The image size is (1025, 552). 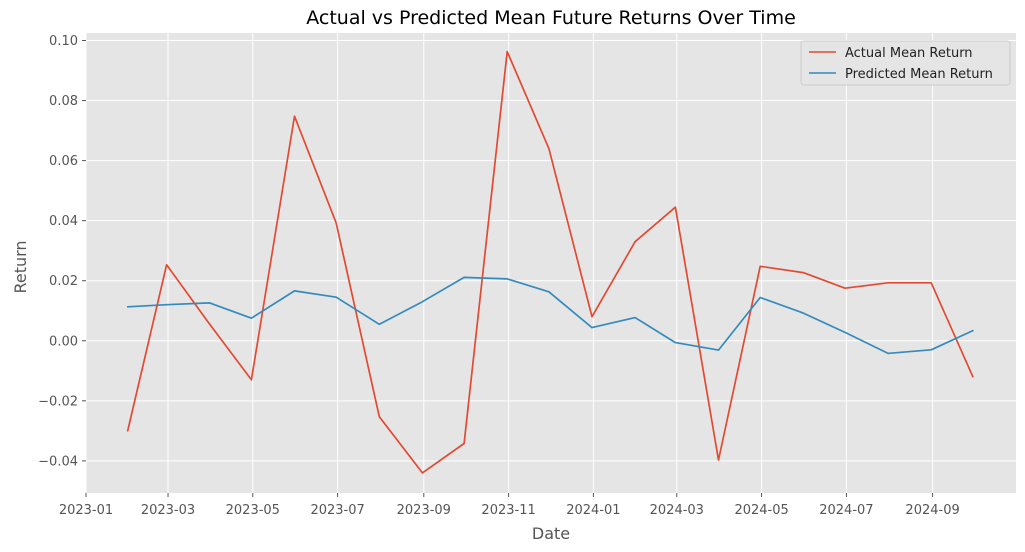 I want to click on y-tick-label: 0.00, so click(x=63, y=341).